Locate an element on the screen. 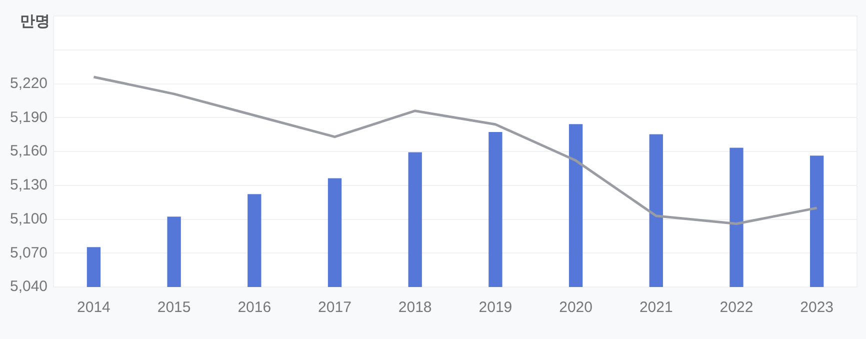 This screenshot has height=339, width=866. y-tick-label: 5,220 is located at coordinates (29, 83).